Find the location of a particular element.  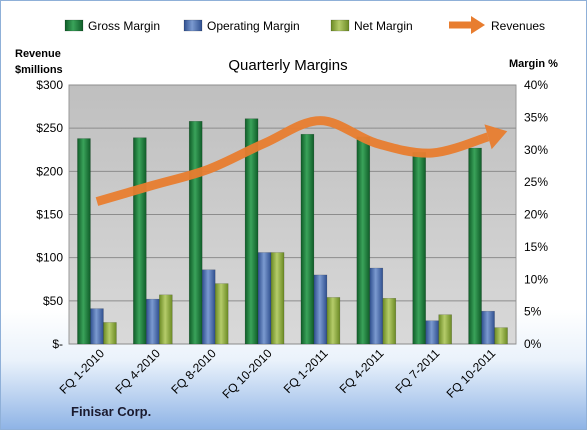

category-label: FQ 8-2010 is located at coordinates (193, 371).